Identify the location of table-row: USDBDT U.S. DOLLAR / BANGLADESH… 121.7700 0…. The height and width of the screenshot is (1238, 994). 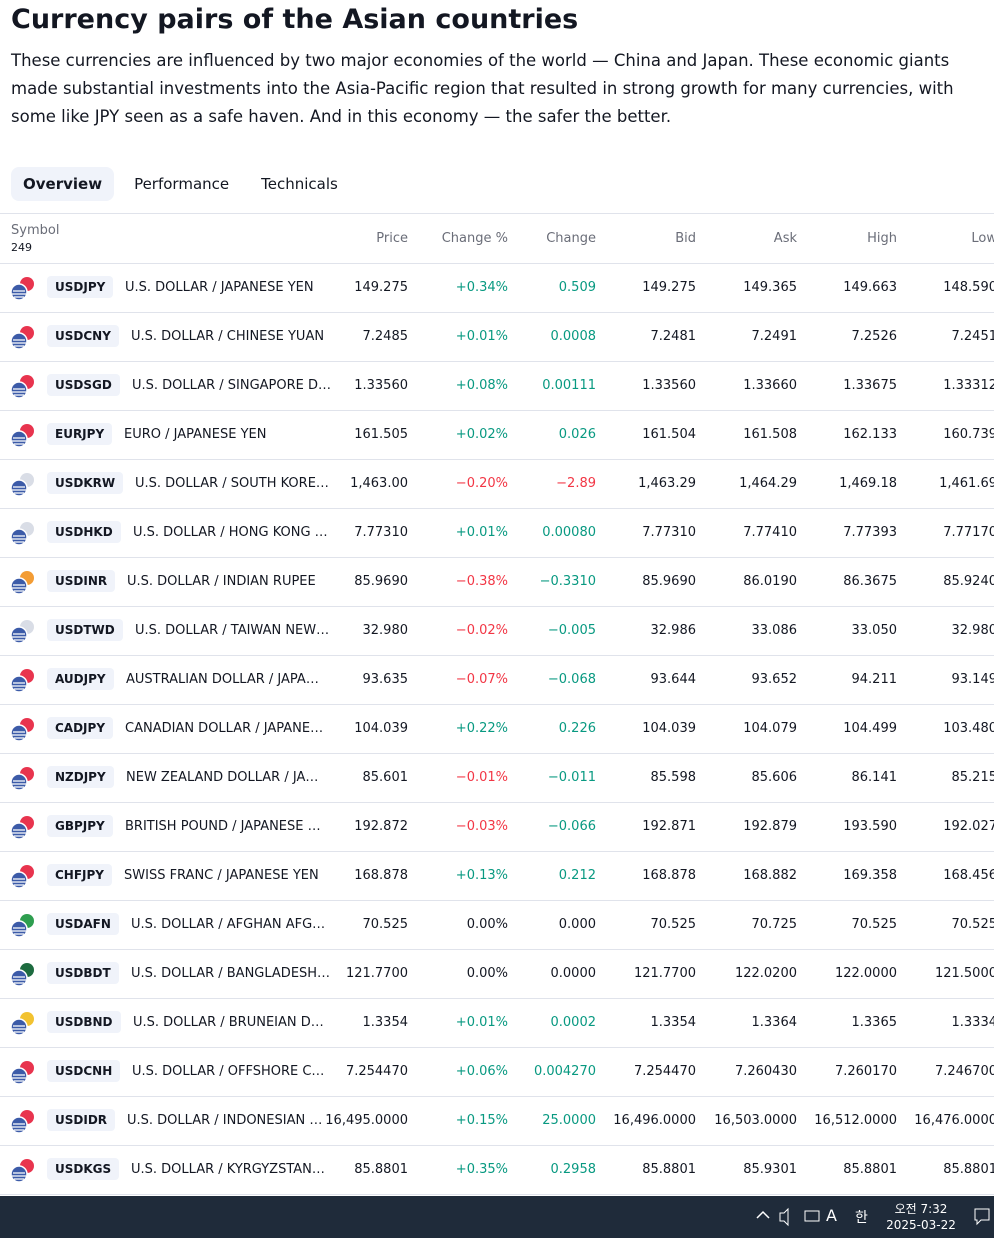
(497, 974).